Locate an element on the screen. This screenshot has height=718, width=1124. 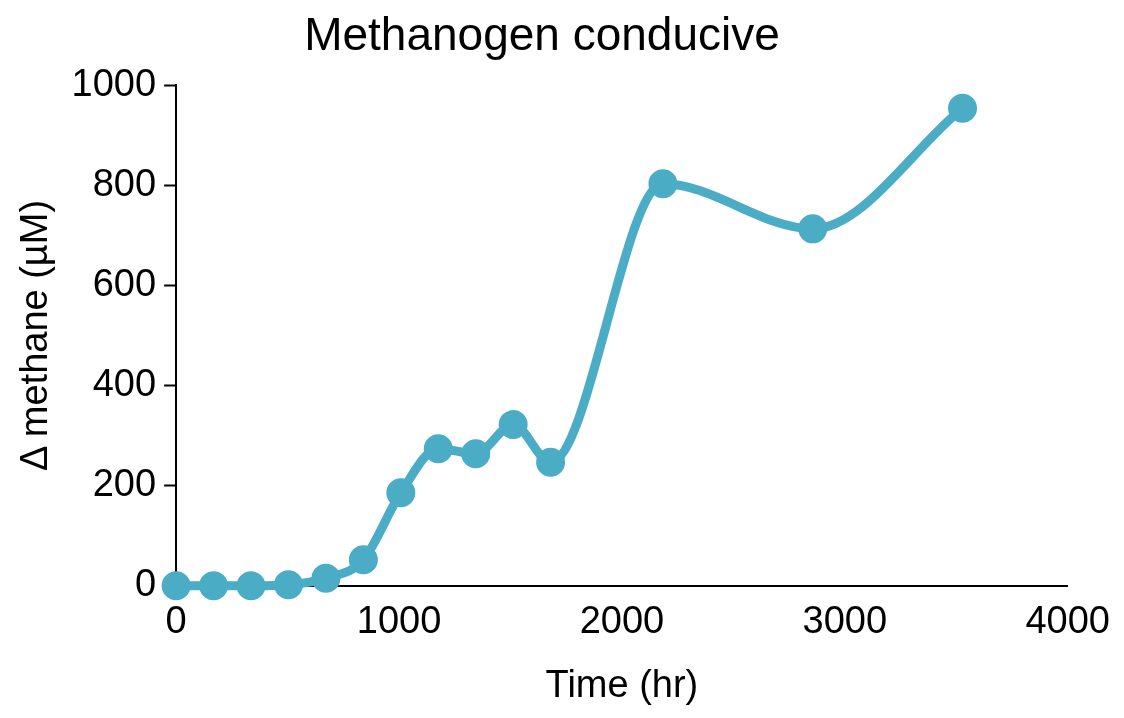
y-tick-label: 600 is located at coordinates (124, 282).